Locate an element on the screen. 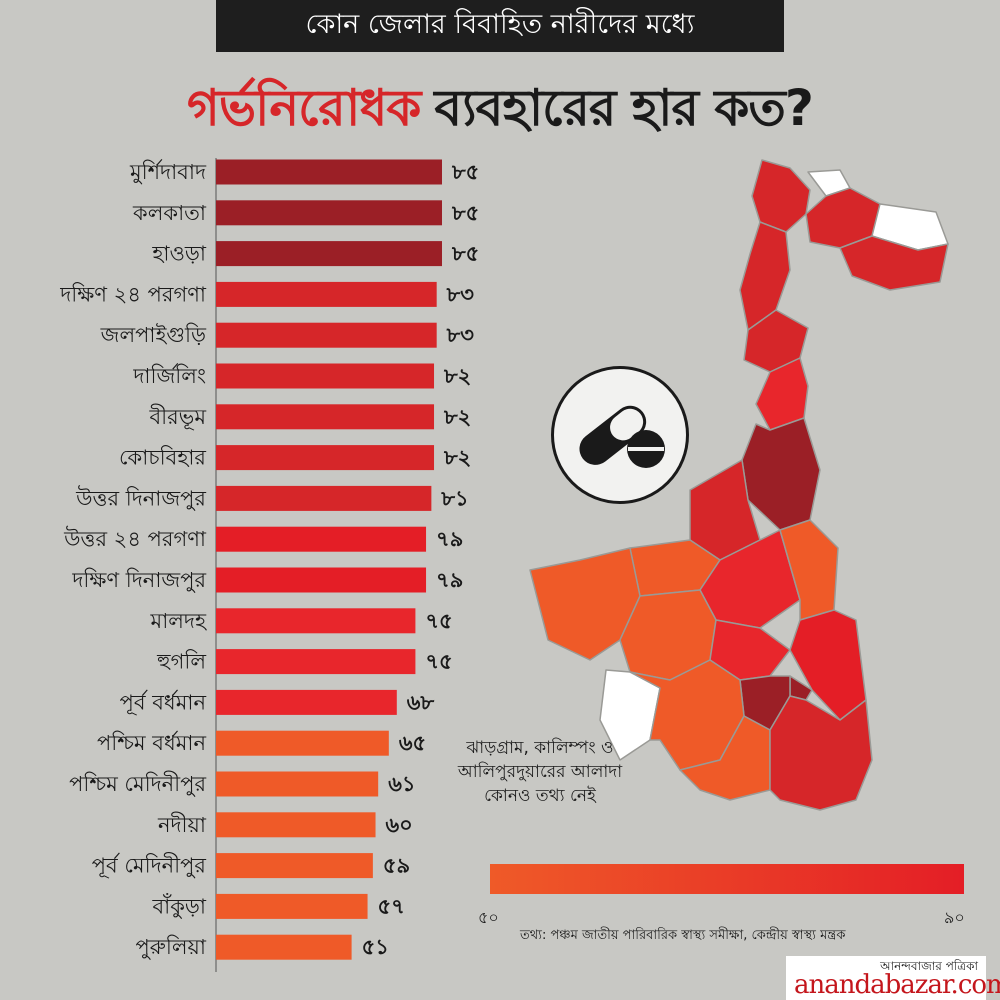  category-label: মুর্শিদাবাদ is located at coordinates (168, 171).